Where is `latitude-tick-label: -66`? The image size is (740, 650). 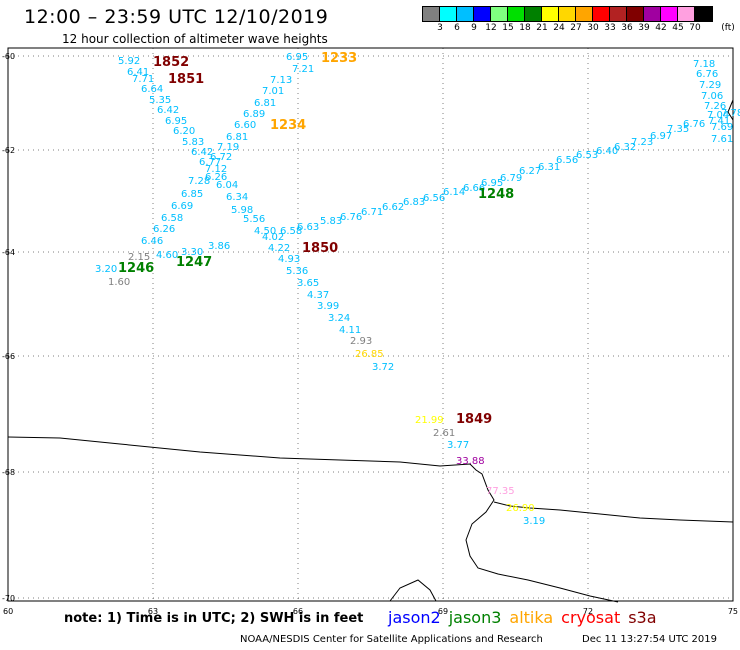
latitude-tick-label: -66 is located at coordinates (8, 356).